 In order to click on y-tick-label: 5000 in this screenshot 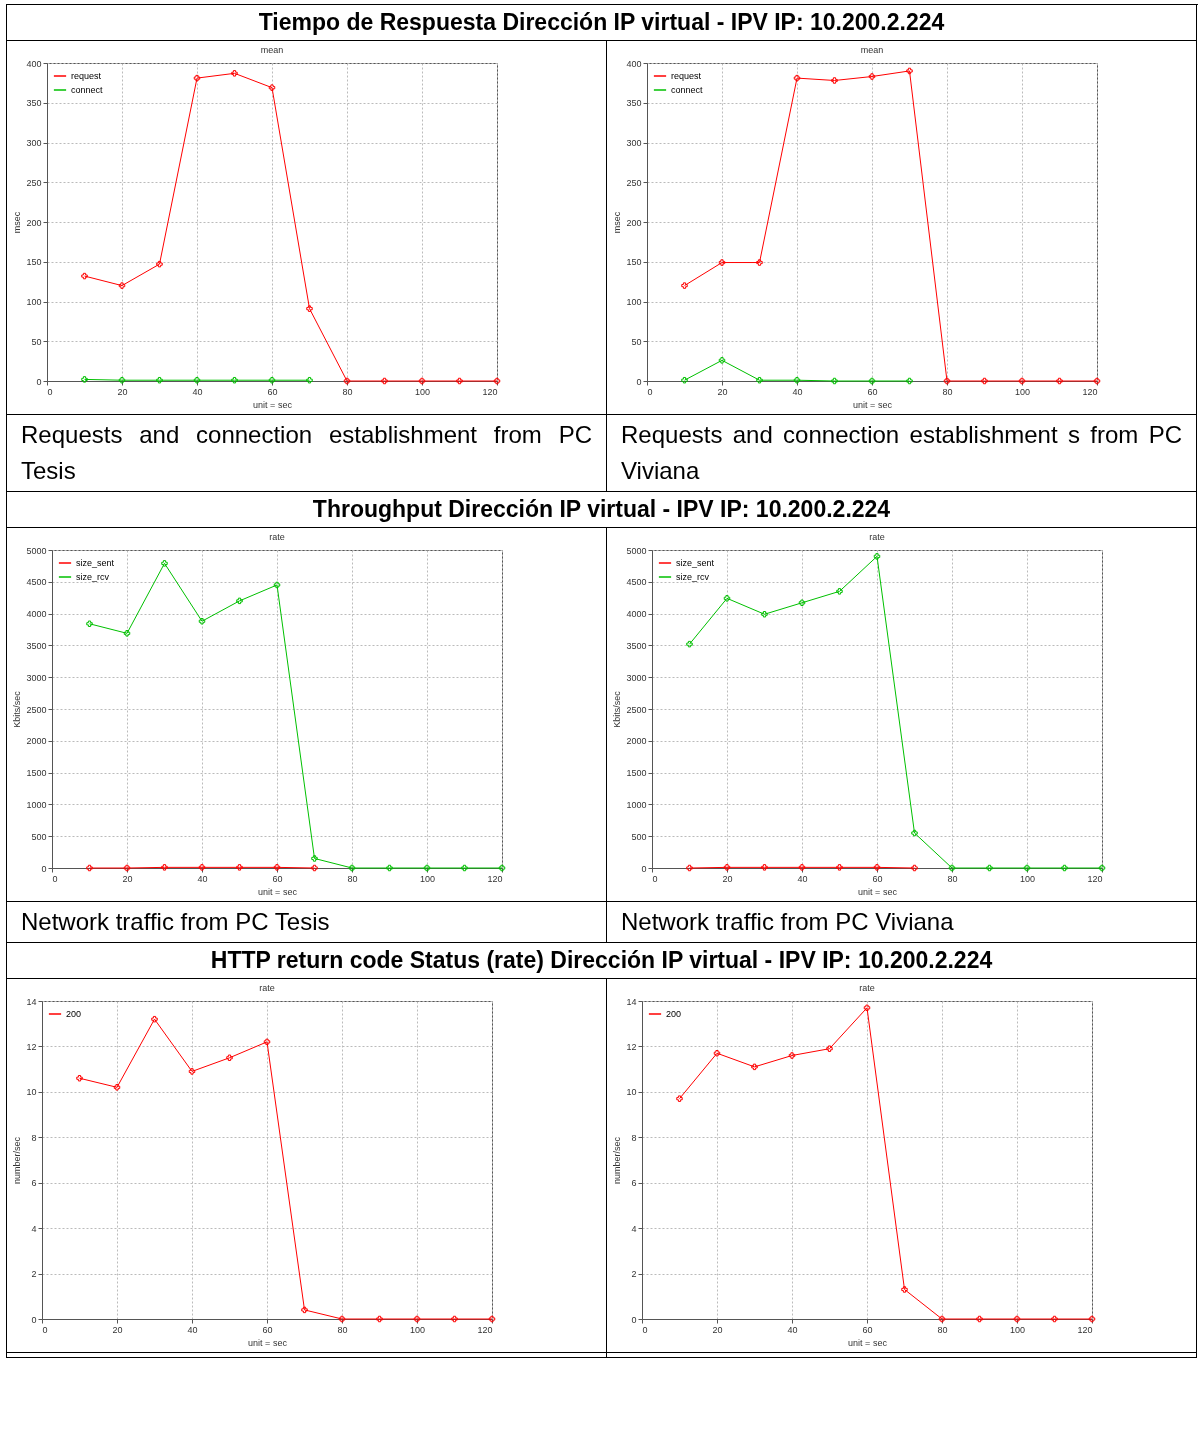, I will do `click(636, 550)`.